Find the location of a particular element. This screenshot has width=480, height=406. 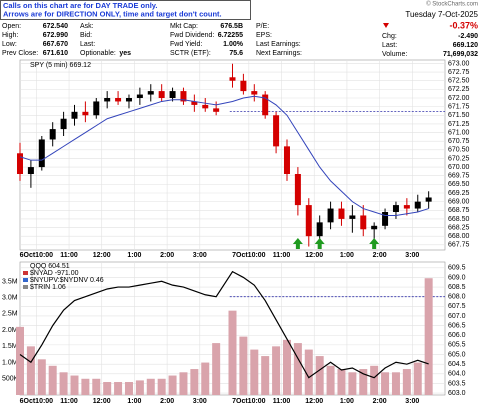

y-tick-label: 668.75 is located at coordinates (459, 210).